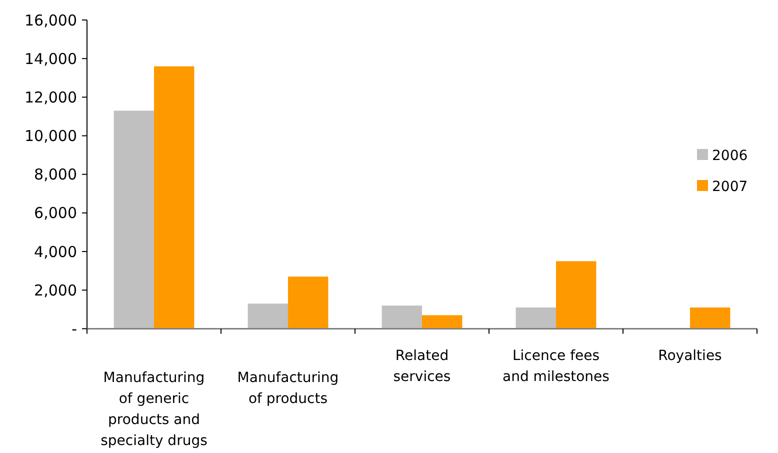  What do you see at coordinates (50, 136) in the screenshot?
I see `y-tick-label: 10,000` at bounding box center [50, 136].